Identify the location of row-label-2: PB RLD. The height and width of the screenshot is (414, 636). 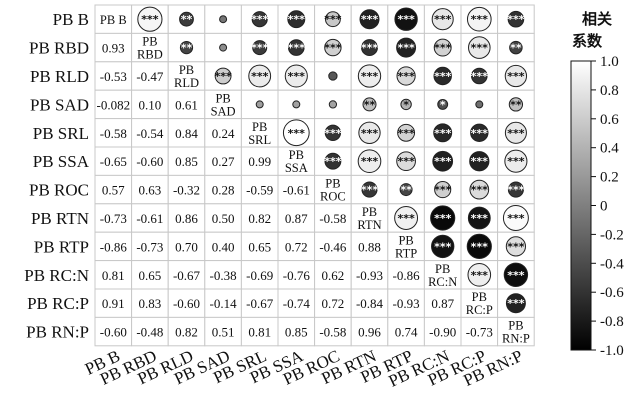
(59, 76).